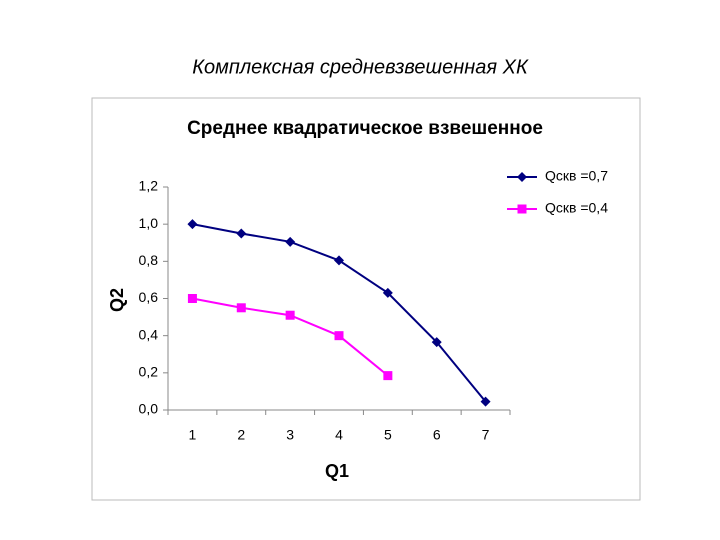  Describe the element at coordinates (388, 435) in the screenshot. I see `x-tick-label: 5` at that location.